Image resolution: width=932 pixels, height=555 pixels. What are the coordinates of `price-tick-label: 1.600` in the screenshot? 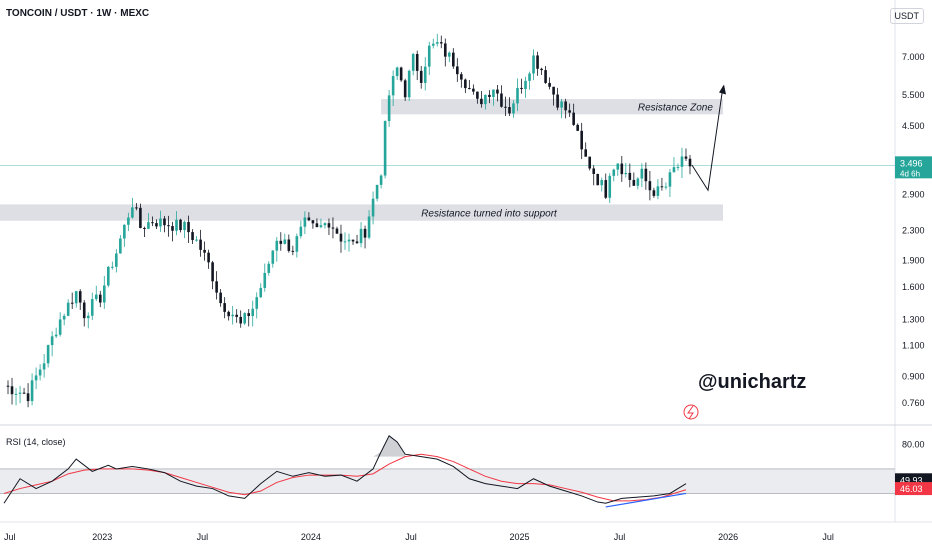 It's located at (913, 287).